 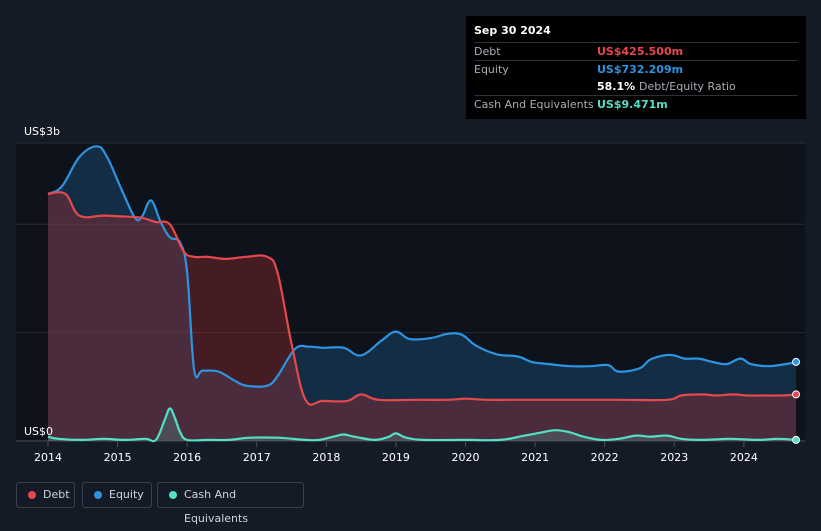 What do you see at coordinates (512, 30) in the screenshot?
I see `tooltip-date: Sep 30 2024` at bounding box center [512, 30].